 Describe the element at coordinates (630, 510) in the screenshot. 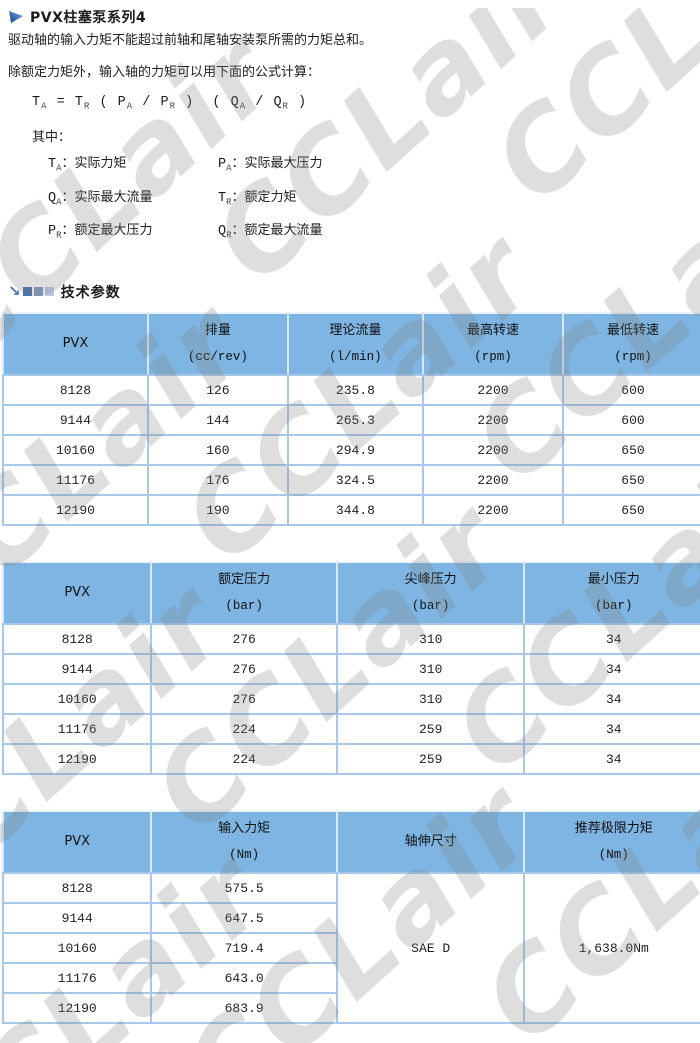

I see `table-cell: 650` at that location.